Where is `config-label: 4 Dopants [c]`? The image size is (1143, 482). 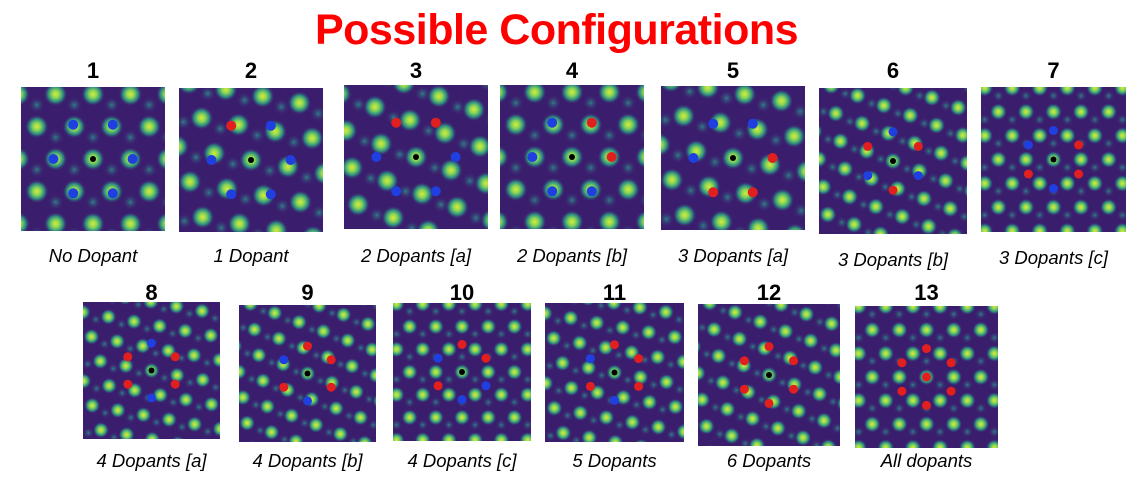
config-label: 4 Dopants [c] is located at coordinates (462, 460).